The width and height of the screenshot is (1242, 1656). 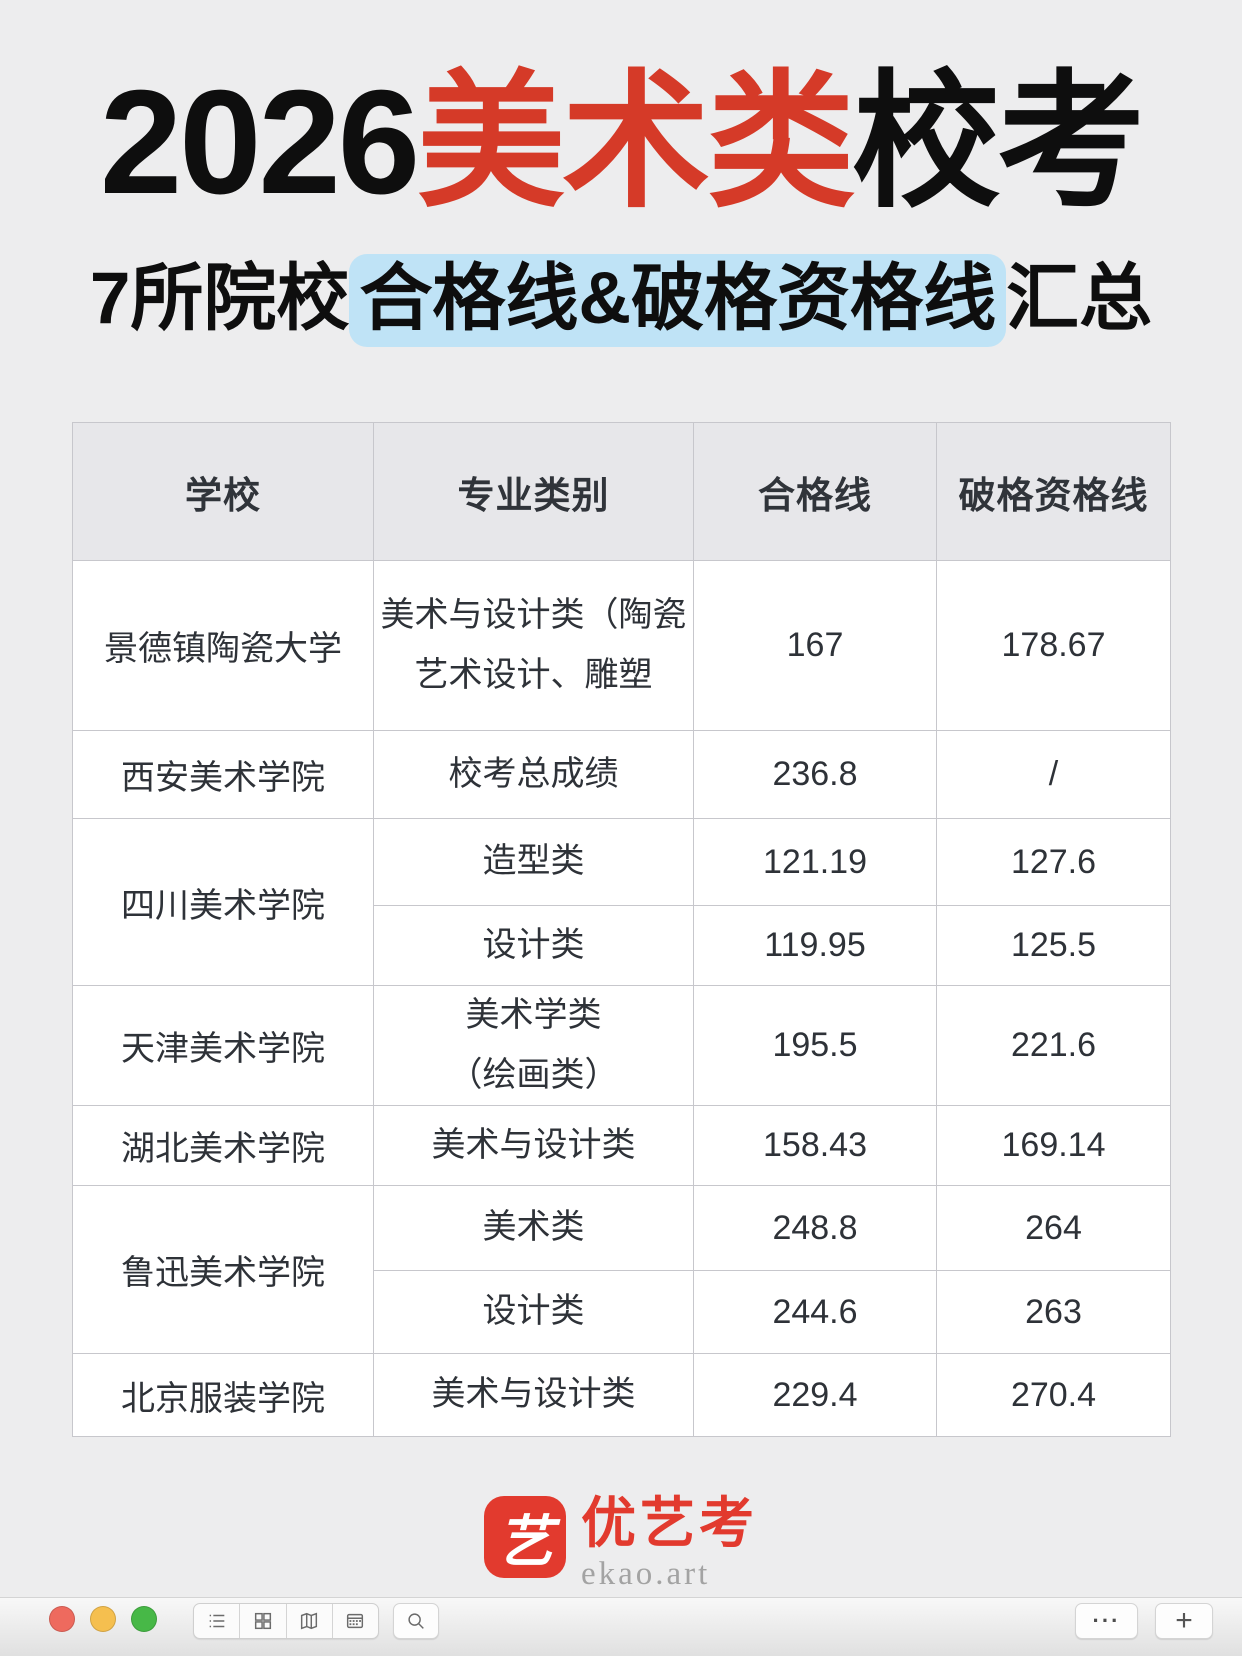 What do you see at coordinates (533, 491) in the screenshot?
I see `column-header: 专业类别` at bounding box center [533, 491].